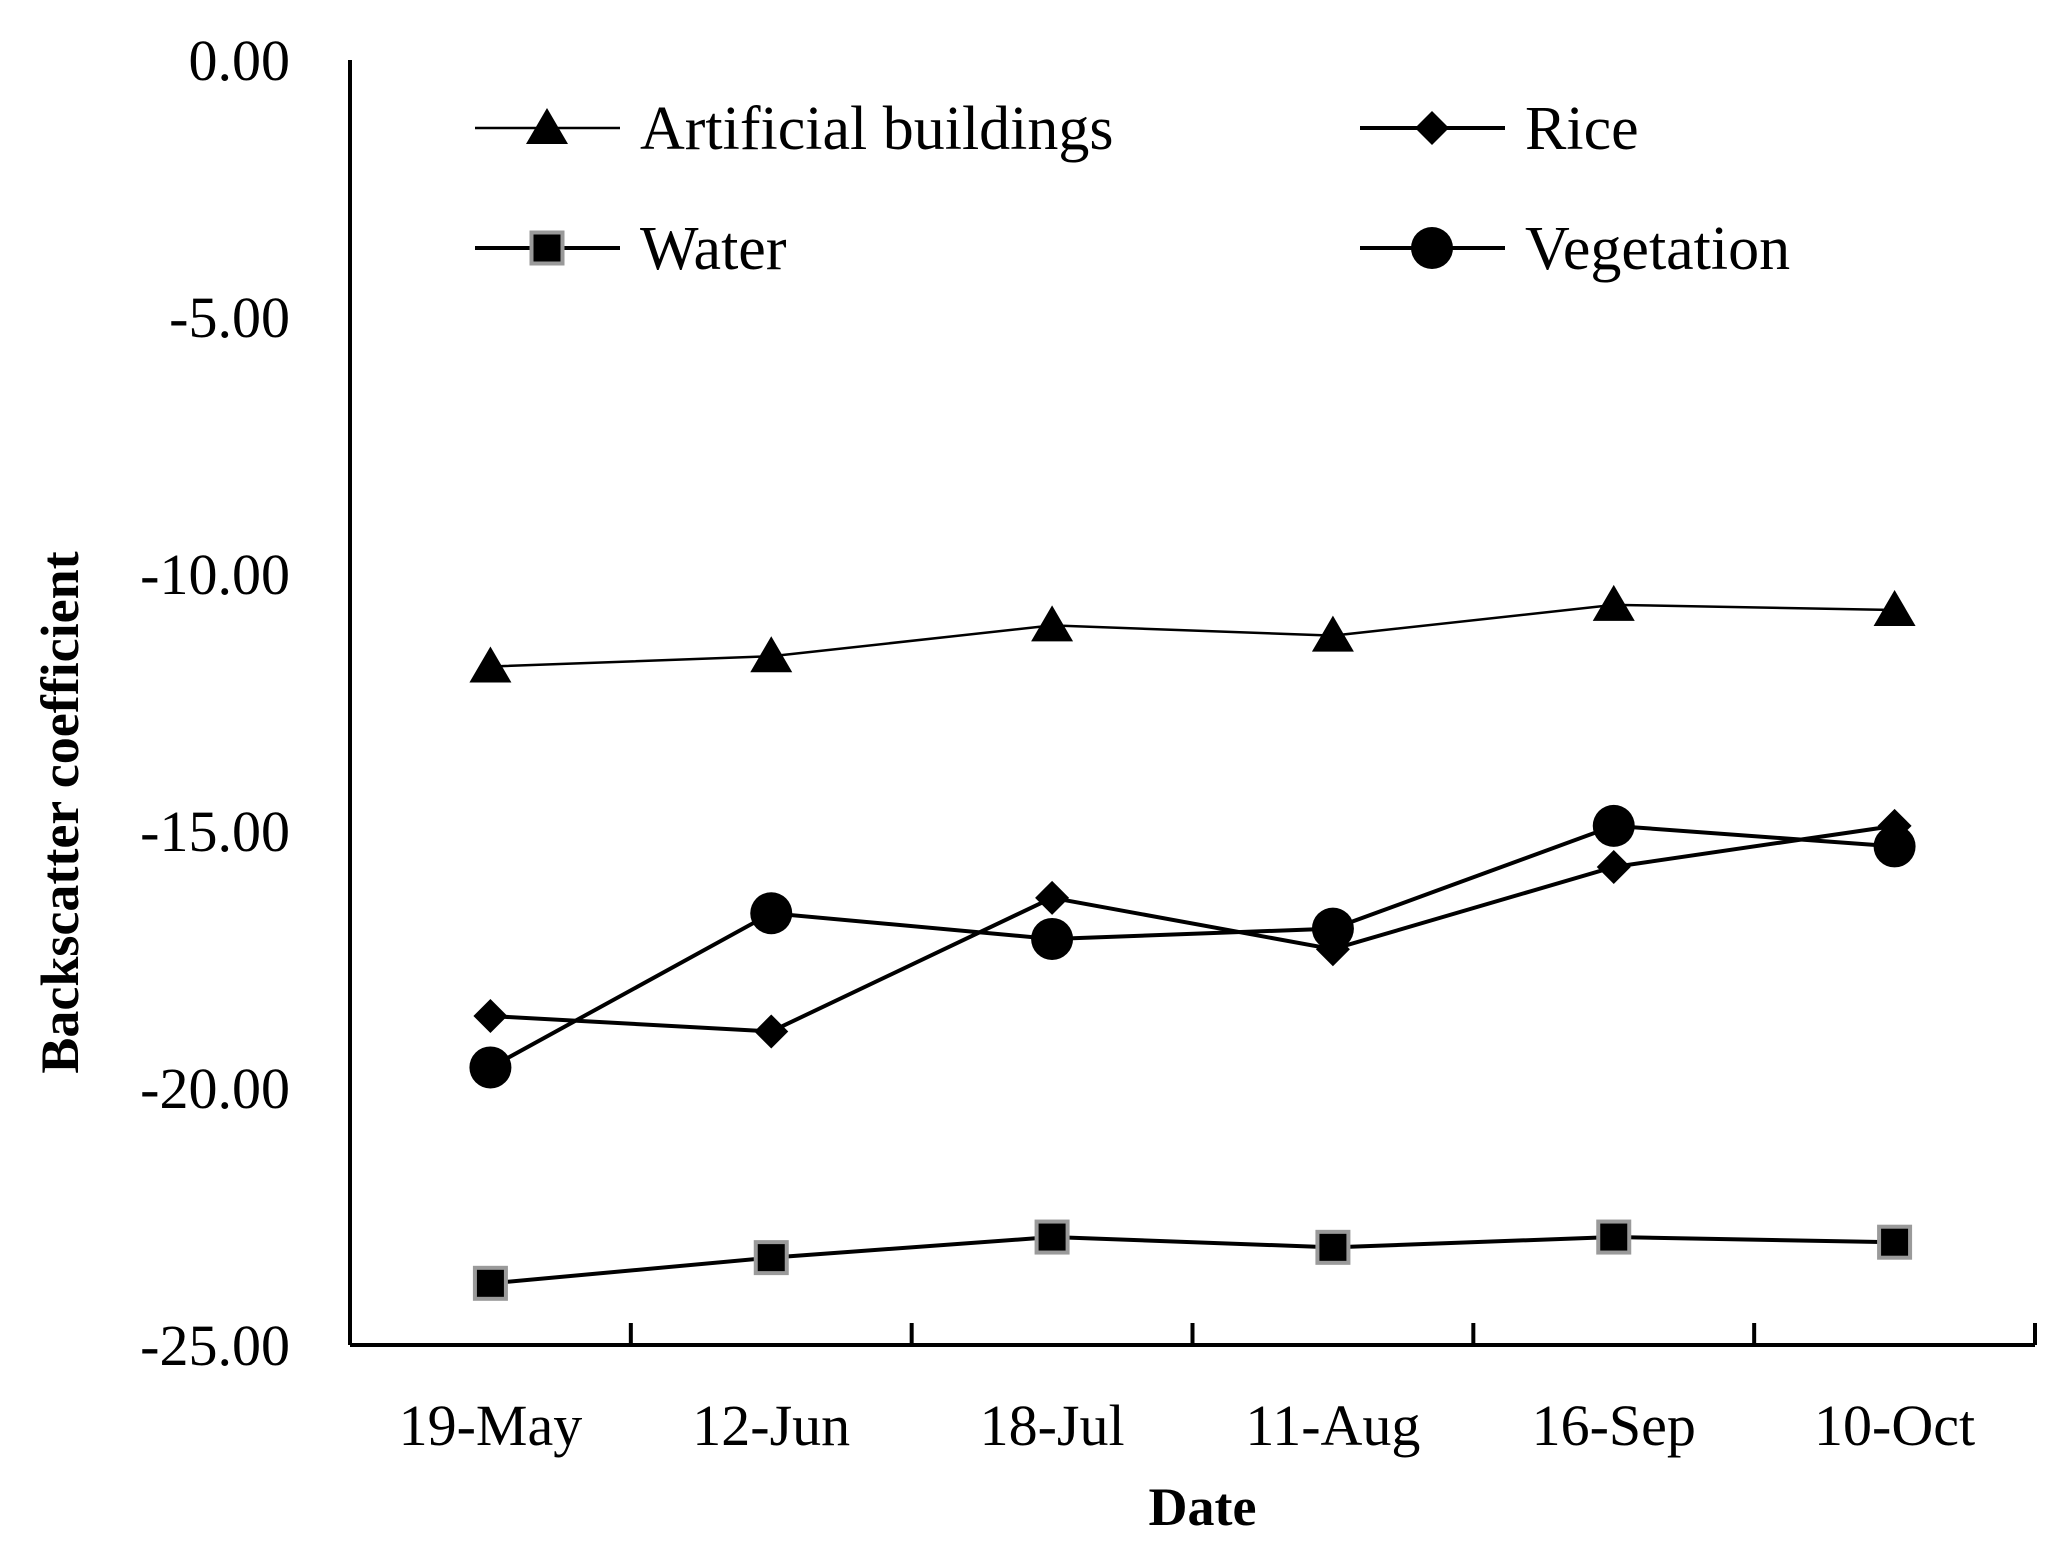 This screenshot has width=2064, height=1556. I want to click on x-axis-ticks: 19-May 12-Jun 18-Jul 11-Aug 16-Sep 10-Oct, so click(1218, 1390).